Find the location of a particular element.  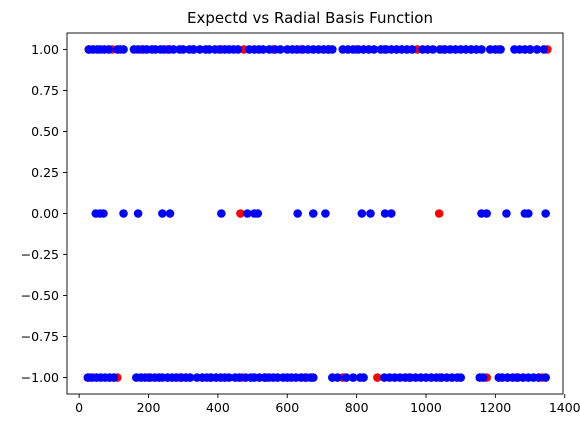

y-tick-label: −1.00 is located at coordinates (40, 377).